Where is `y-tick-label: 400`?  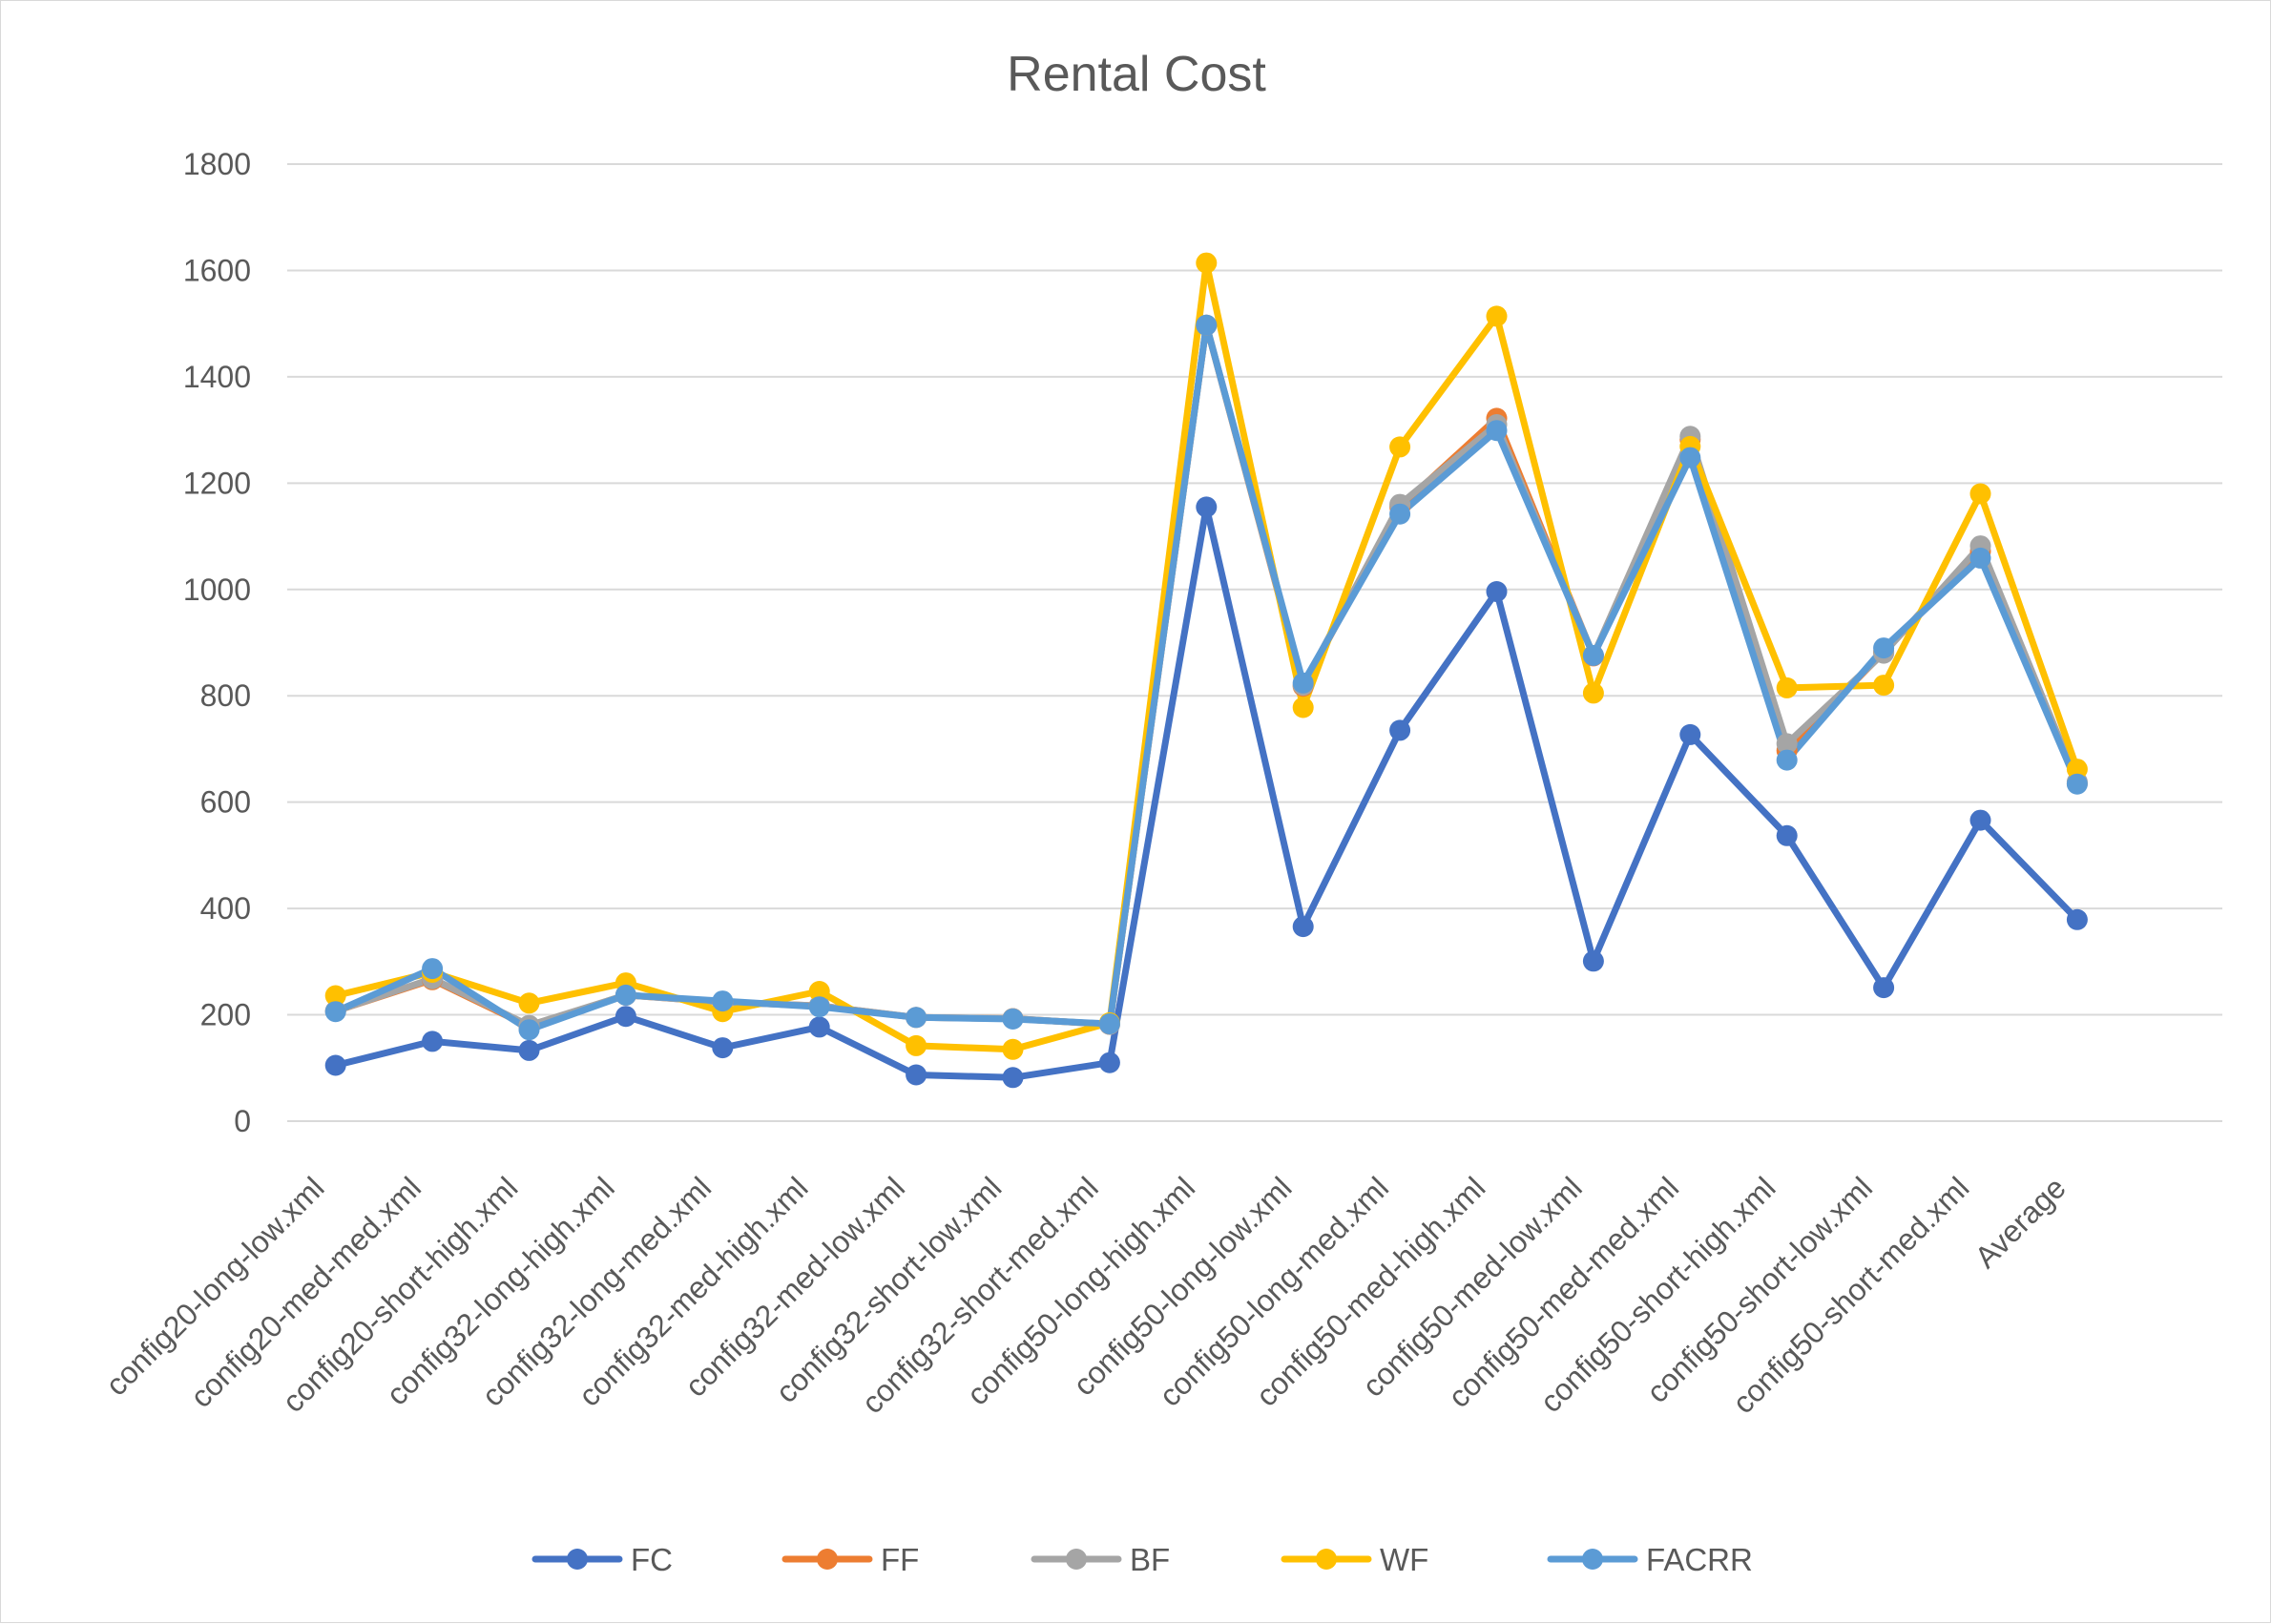 y-tick-label: 400 is located at coordinates (225, 908).